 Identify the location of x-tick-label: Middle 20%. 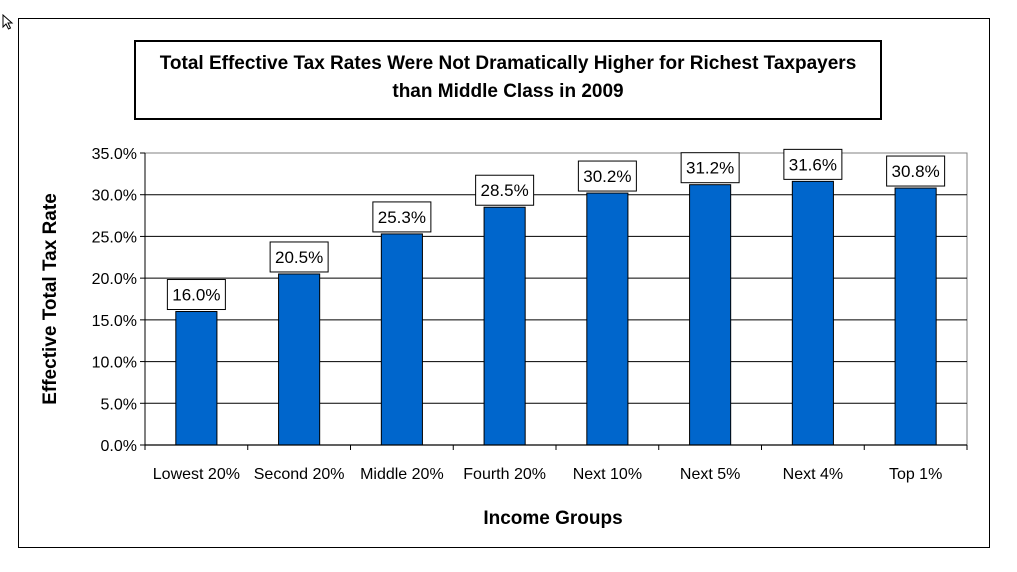
(402, 474).